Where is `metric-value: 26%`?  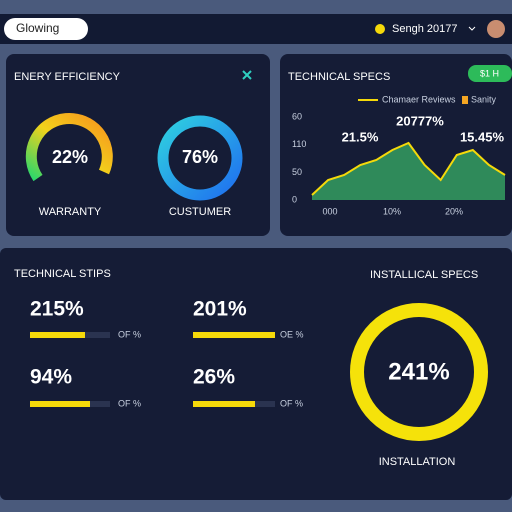 metric-value: 26% is located at coordinates (214, 377).